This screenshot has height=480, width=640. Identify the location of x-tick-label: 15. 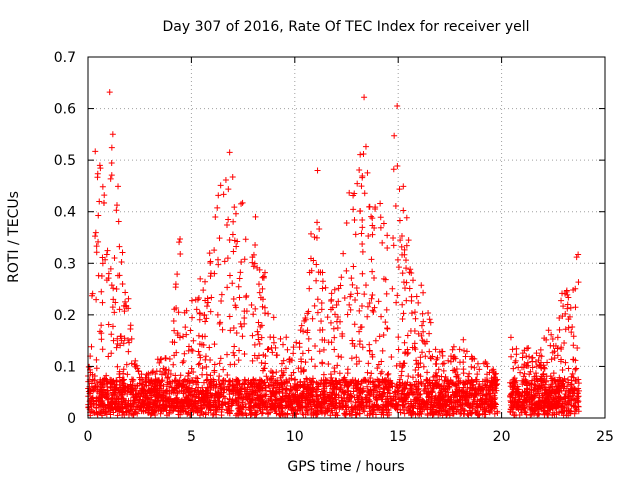
(398, 437).